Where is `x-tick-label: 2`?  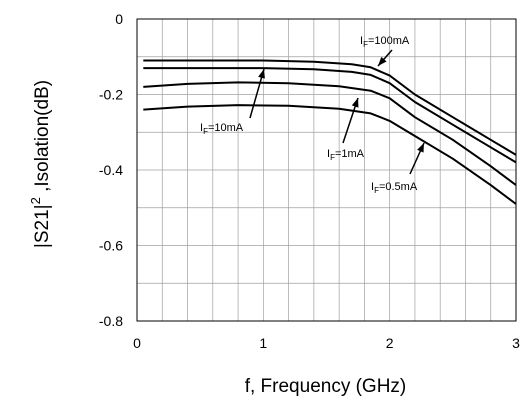
x-tick-label: 2 is located at coordinates (390, 343).